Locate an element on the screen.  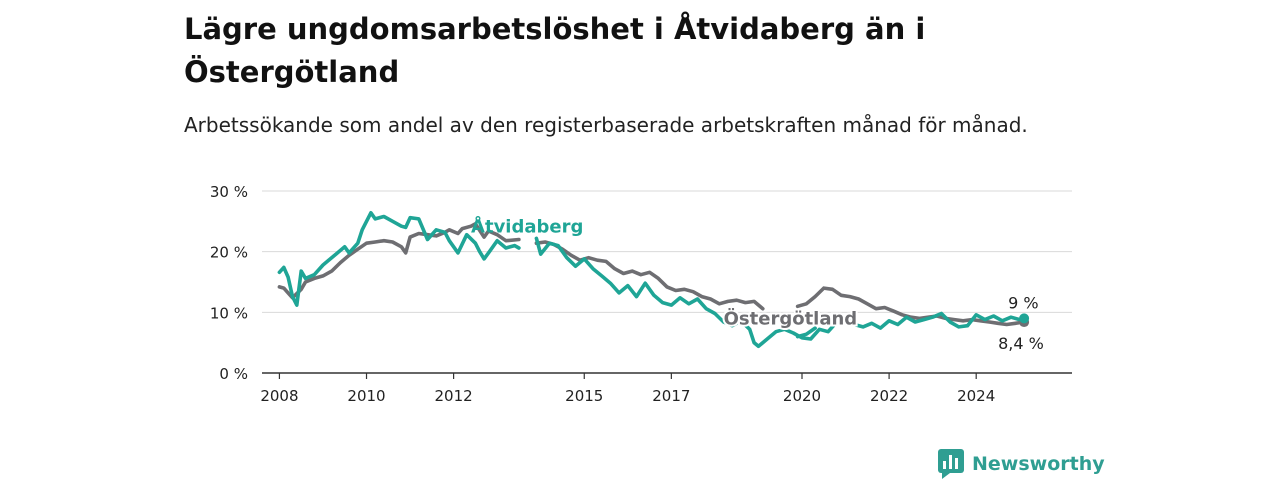
newsworthy-logo: Newsworthy is located at coordinates (1021, 464).